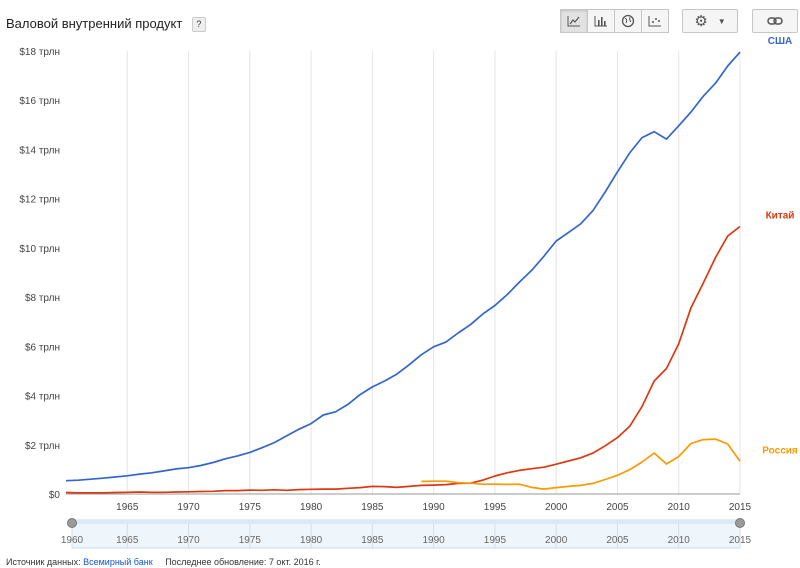 This screenshot has width=800, height=568. Describe the element at coordinates (311, 540) in the screenshot. I see `slider-tick-label: 1980` at that location.